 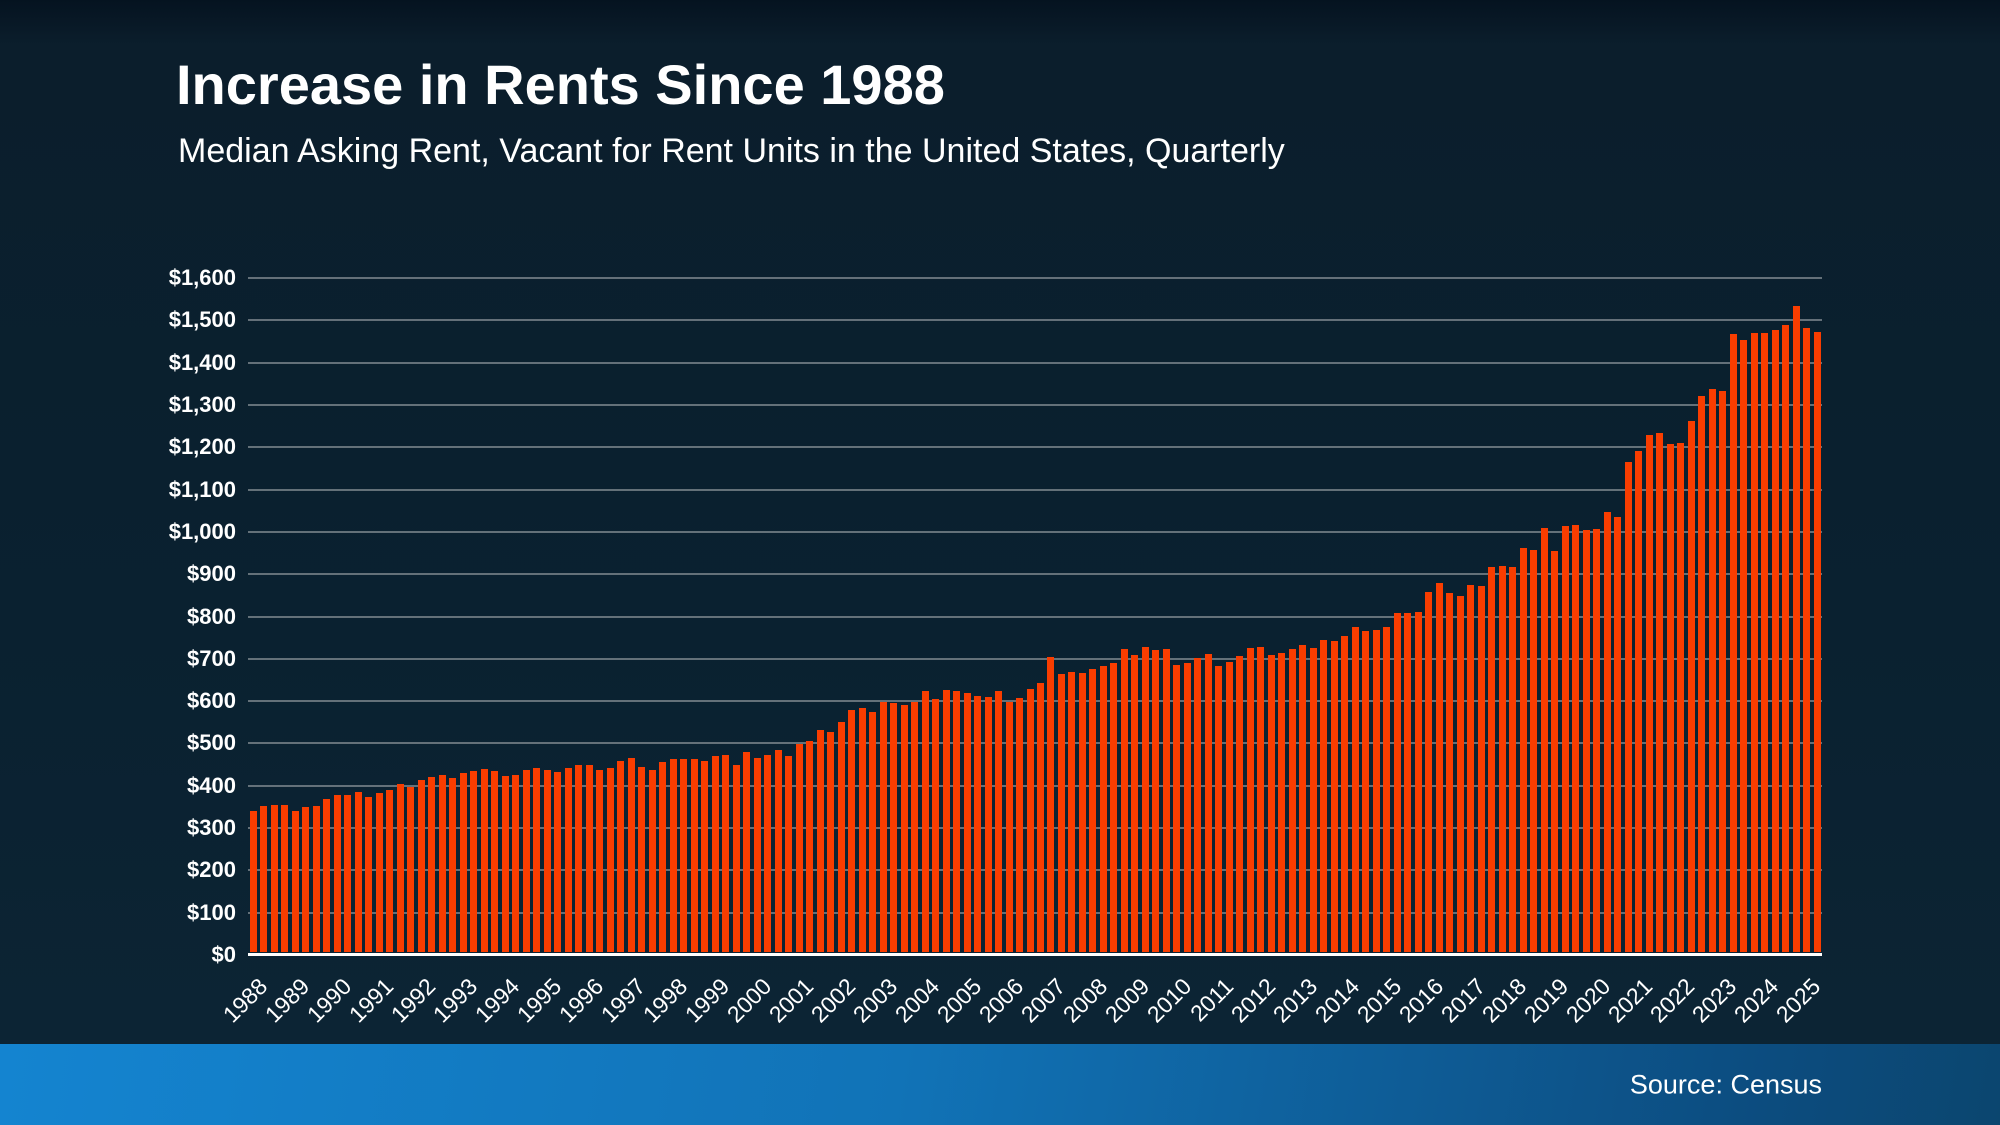 I want to click on x-axis-tick-label: 1994, so click(x=497, y=1000).